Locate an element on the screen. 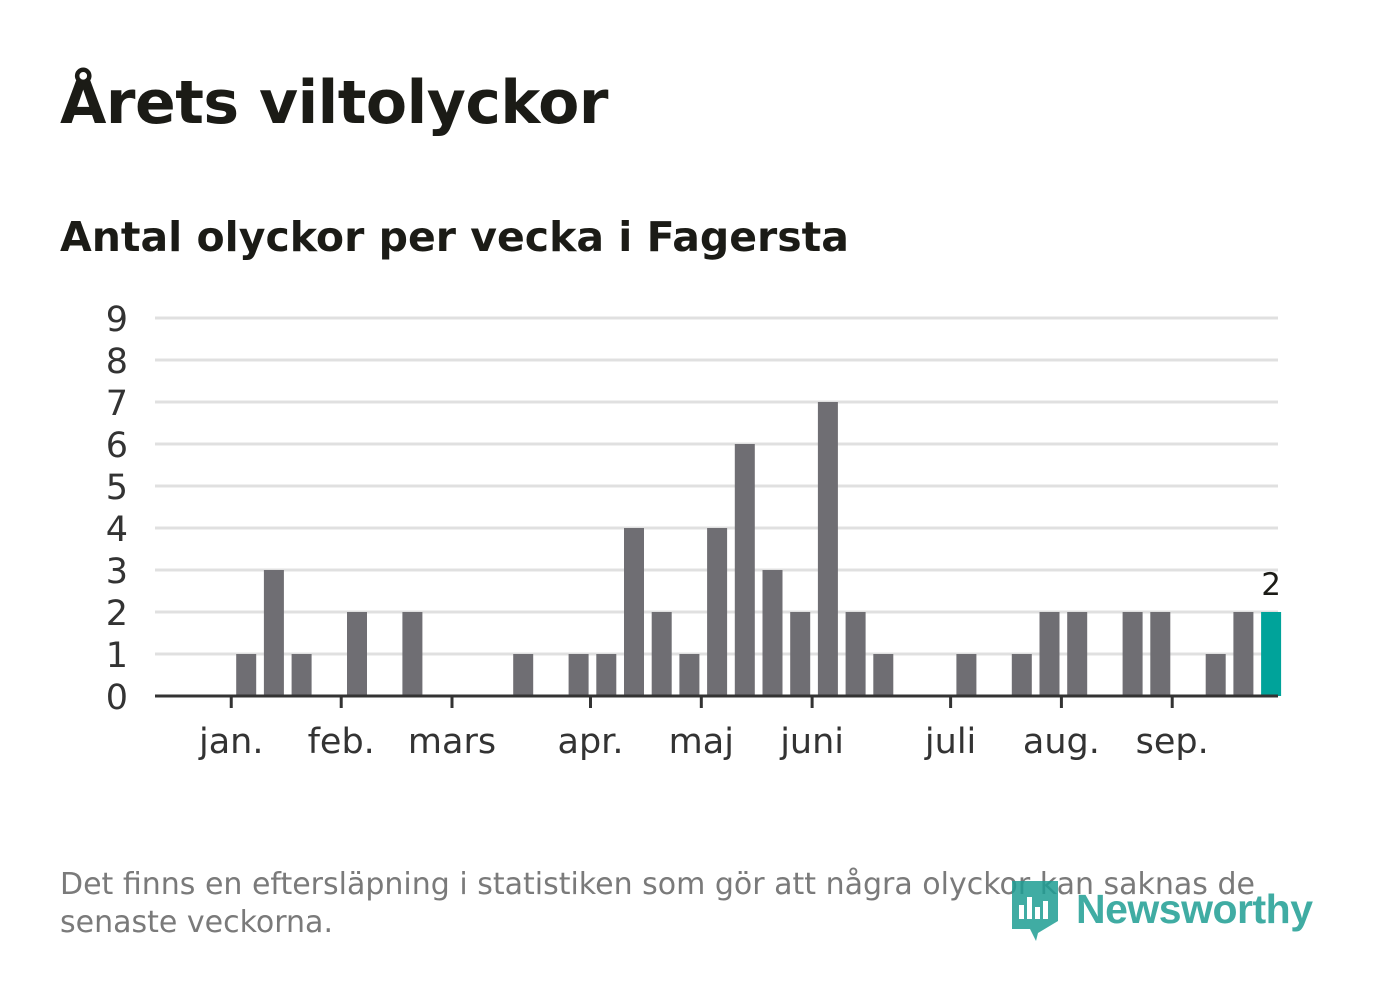  x-tick-label: aug. is located at coordinates (1061, 742).